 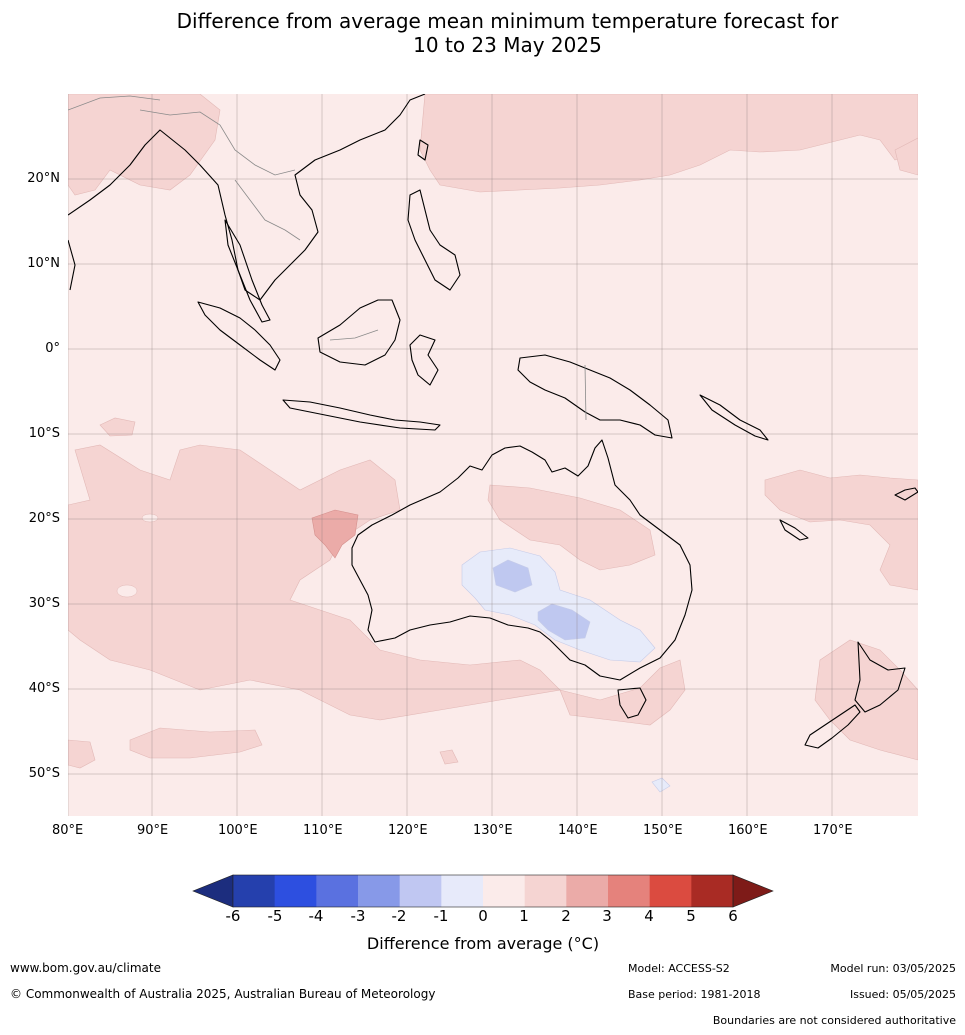 I want to click on cool-anomaly-regions, so click(x=566, y=670).